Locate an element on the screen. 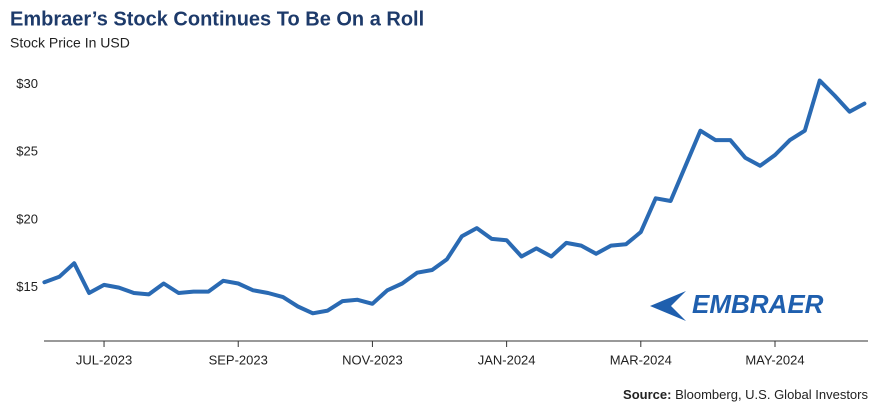  source: Source: Bloomberg, U.S. Global Investors is located at coordinates (745, 394).